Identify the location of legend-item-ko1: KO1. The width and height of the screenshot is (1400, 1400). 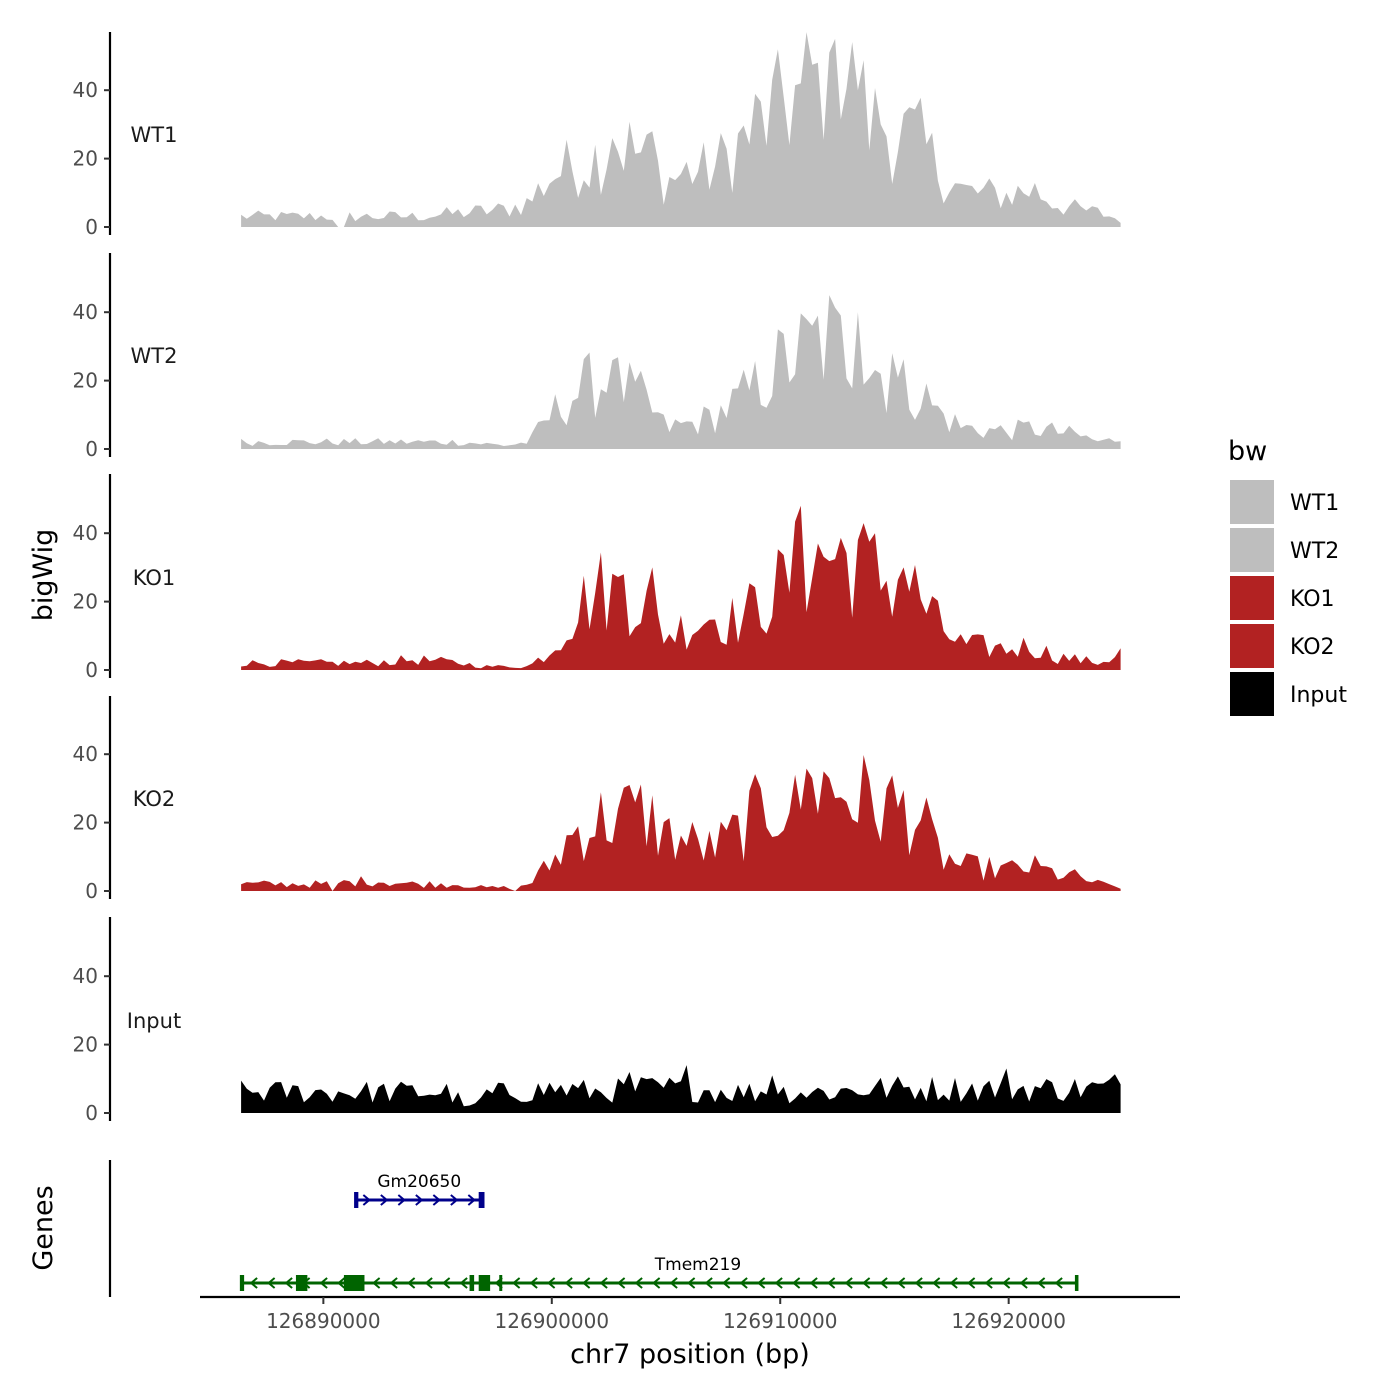
(1282, 598).